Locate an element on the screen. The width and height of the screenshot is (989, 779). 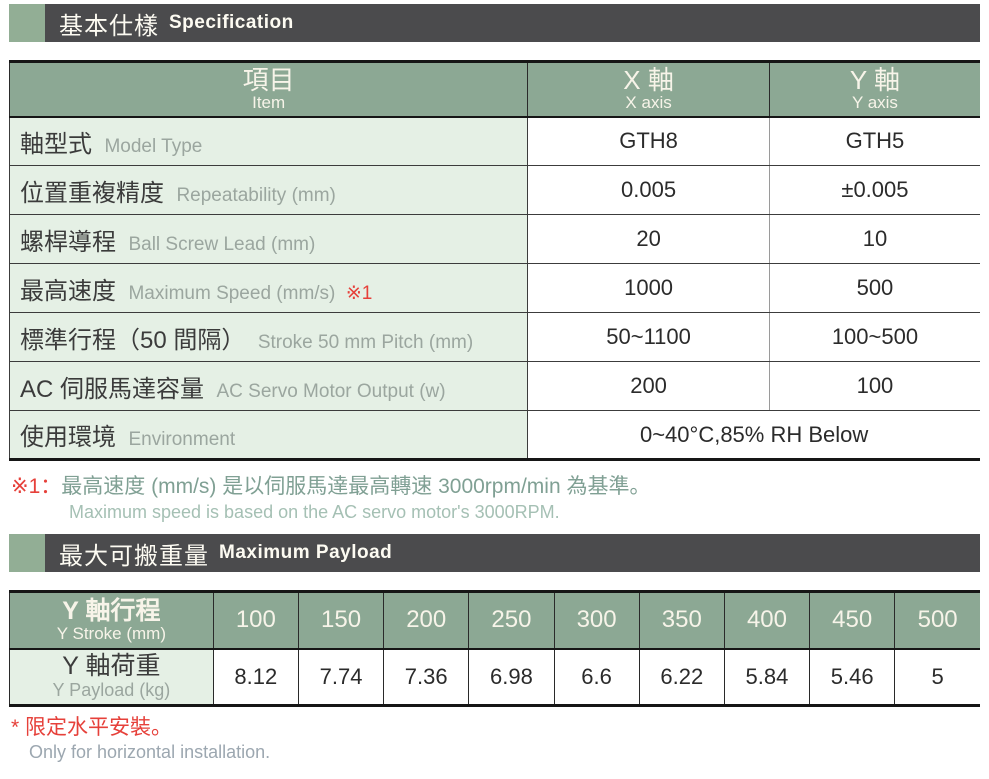
row-label-zh: 螺桿導程 is located at coordinates (68, 242).